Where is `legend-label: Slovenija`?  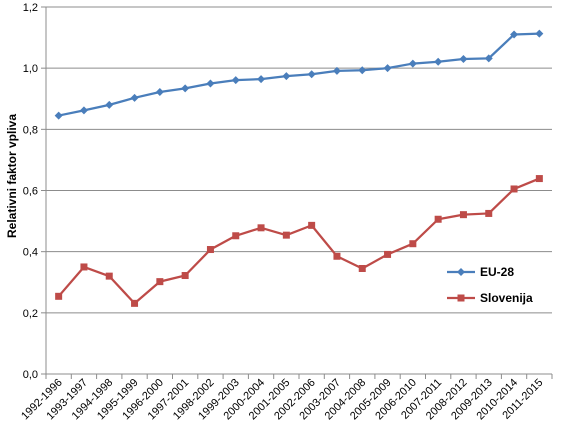 legend-label: Slovenija is located at coordinates (506, 298).